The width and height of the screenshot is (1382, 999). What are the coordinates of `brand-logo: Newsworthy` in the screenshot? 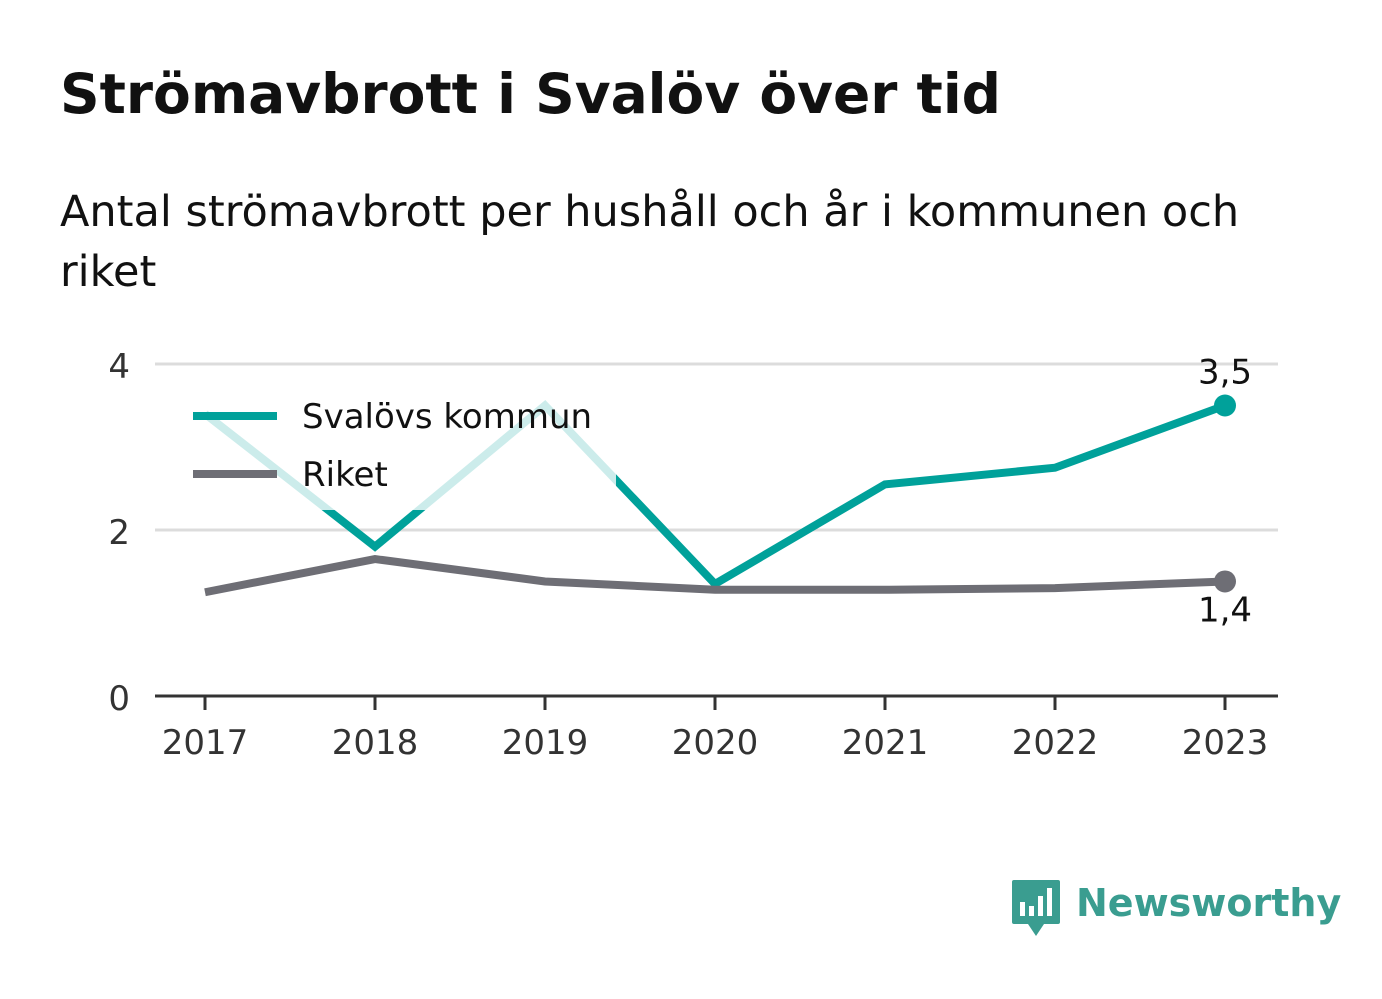 It's located at (1175, 909).